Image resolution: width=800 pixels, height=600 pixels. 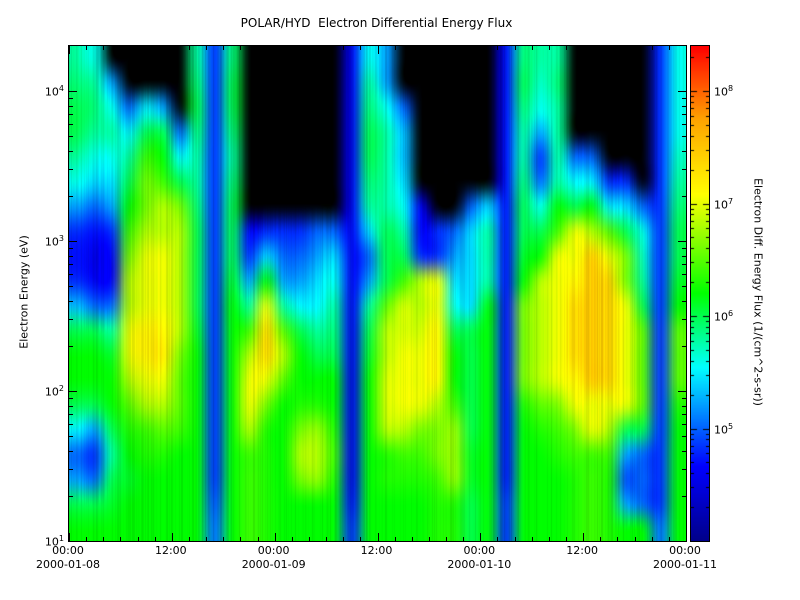 What do you see at coordinates (273, 564) in the screenshot?
I see `x-date-label: 2000-01-09` at bounding box center [273, 564].